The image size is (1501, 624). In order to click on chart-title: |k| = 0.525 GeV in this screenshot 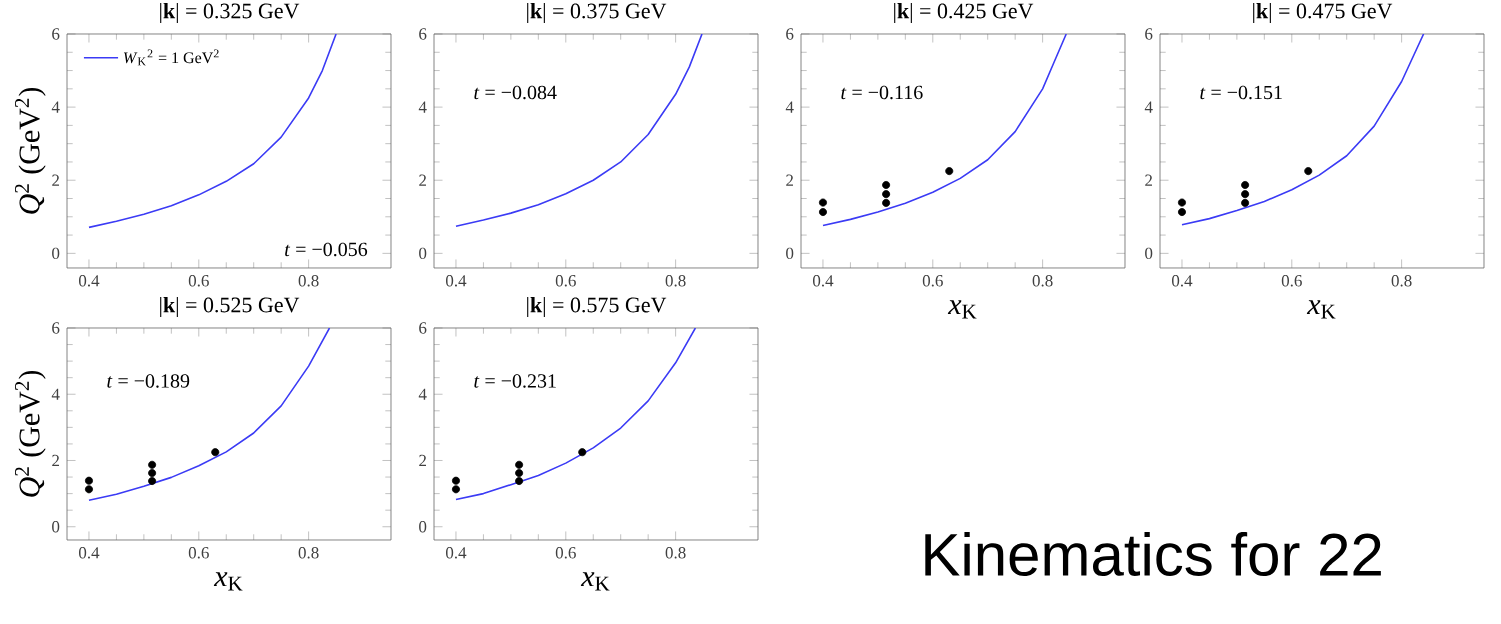, I will do `click(230, 306)`.